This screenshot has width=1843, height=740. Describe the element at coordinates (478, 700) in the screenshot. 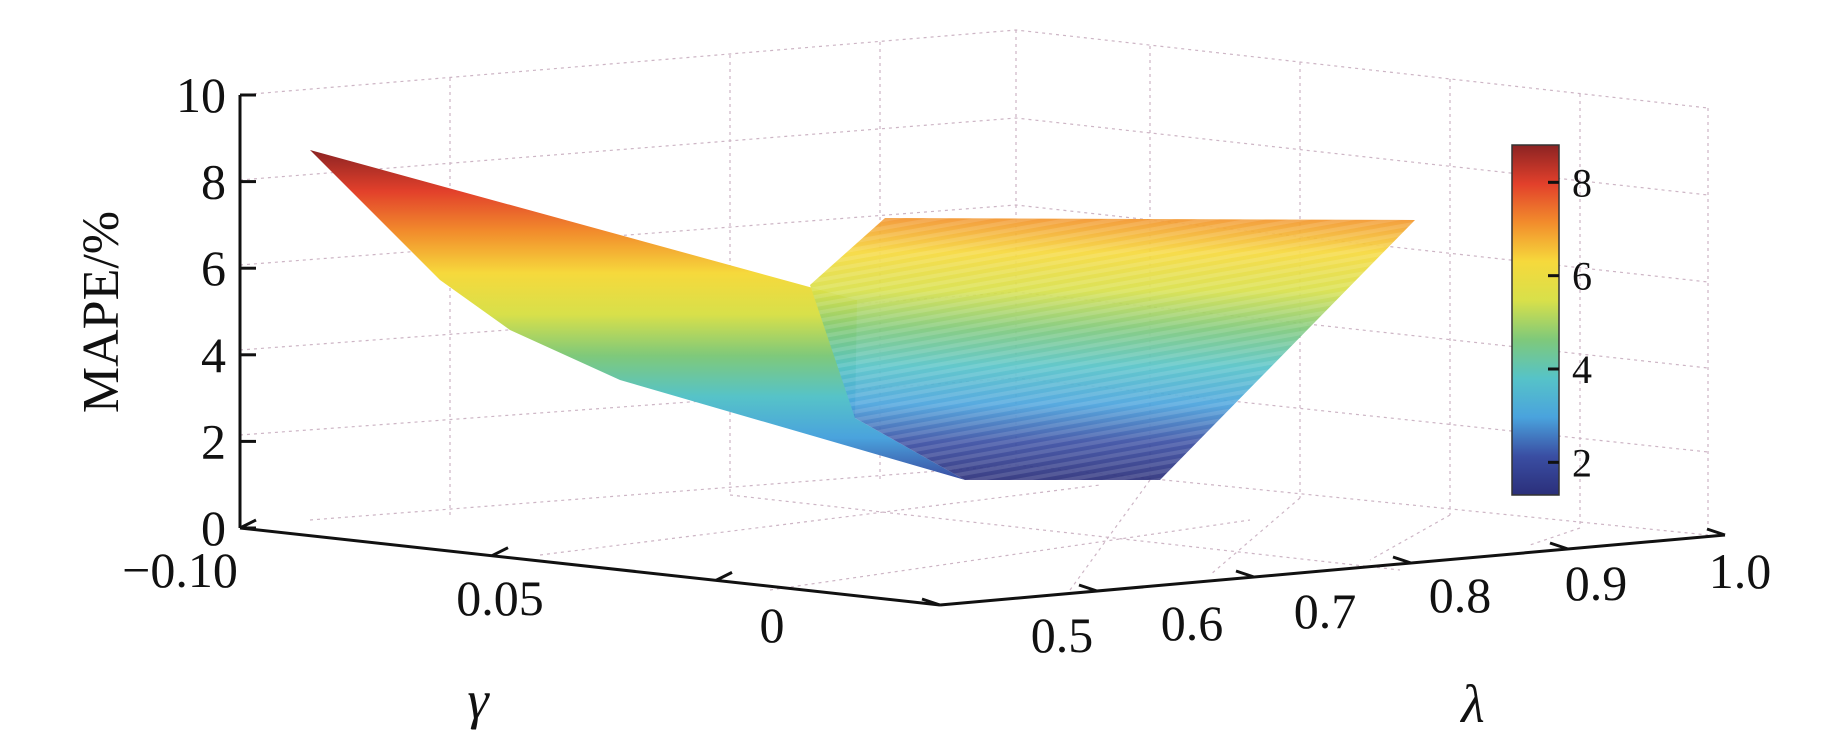

I see `gamma-axis-label: γ` at that location.